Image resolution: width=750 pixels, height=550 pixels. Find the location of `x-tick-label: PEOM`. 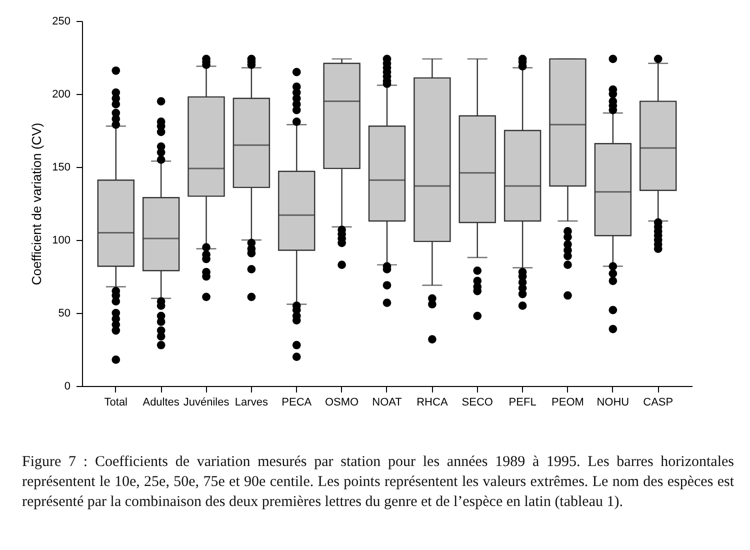

x-tick-label: PEOM is located at coordinates (568, 402).